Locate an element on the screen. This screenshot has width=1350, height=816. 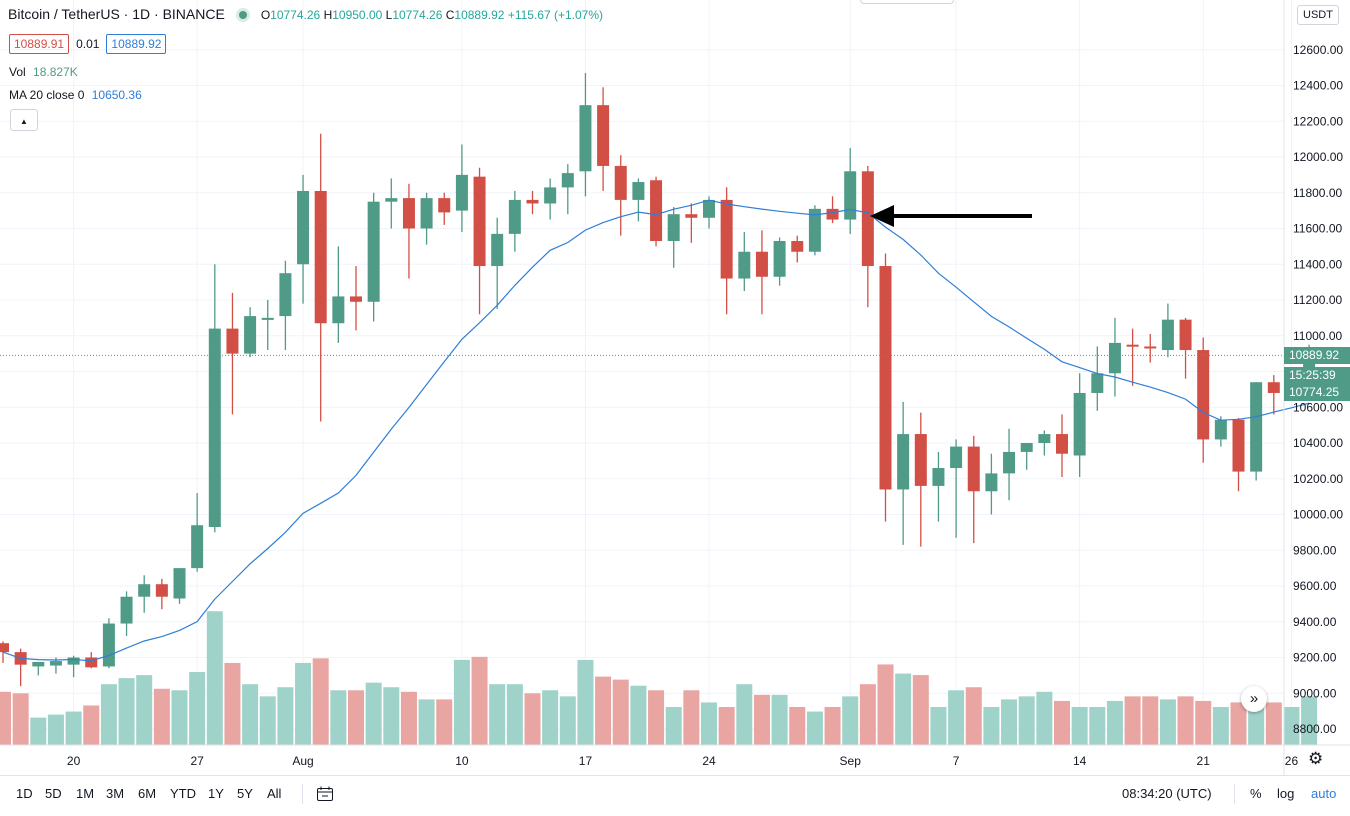
log-scale-toggle: log is located at coordinates (1286, 793).